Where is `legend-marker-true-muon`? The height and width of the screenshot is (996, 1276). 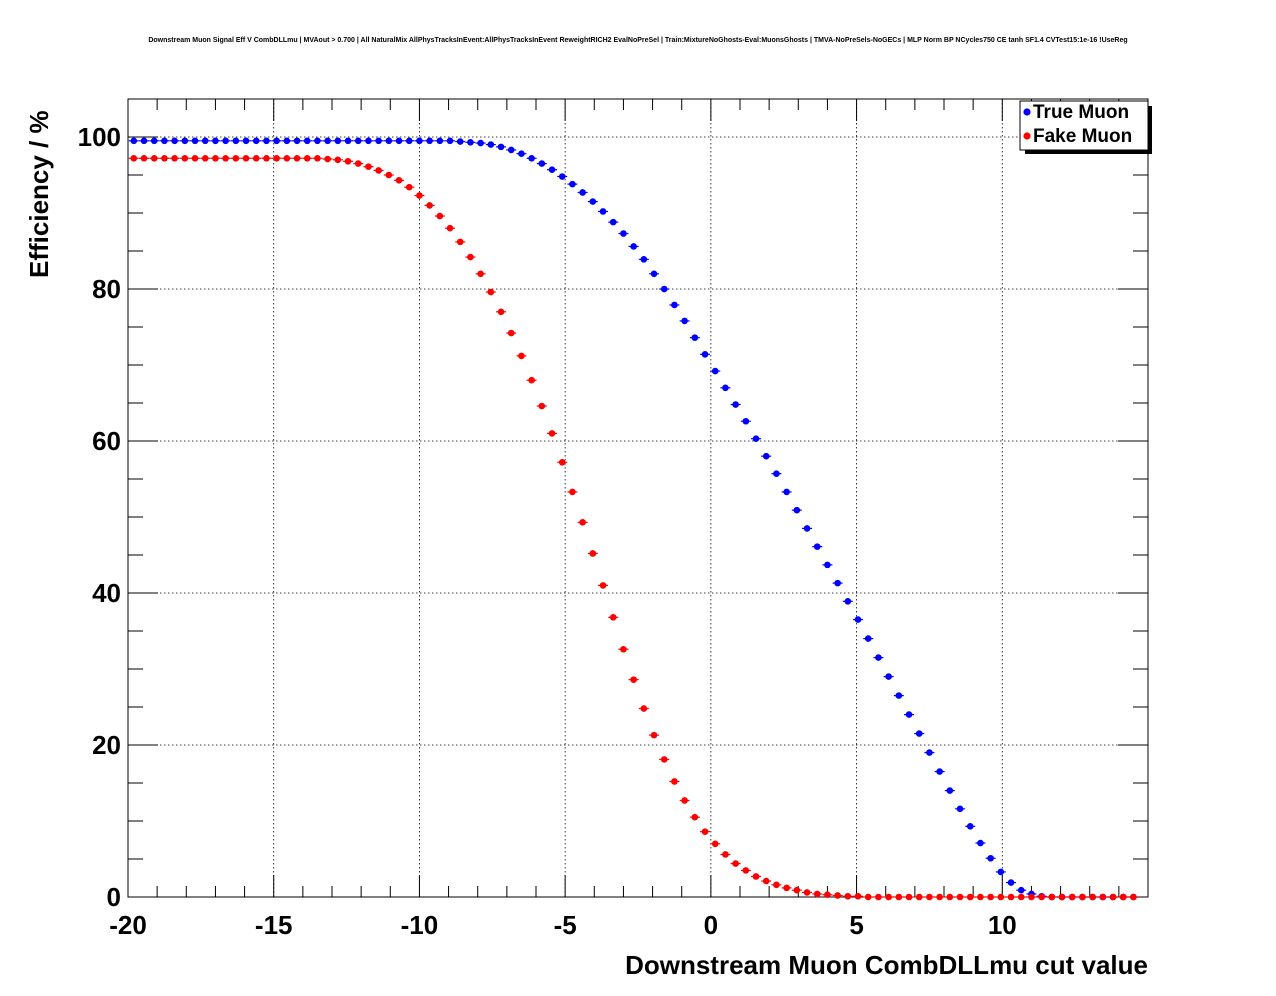
legend-marker-true-muon is located at coordinates (1027, 112).